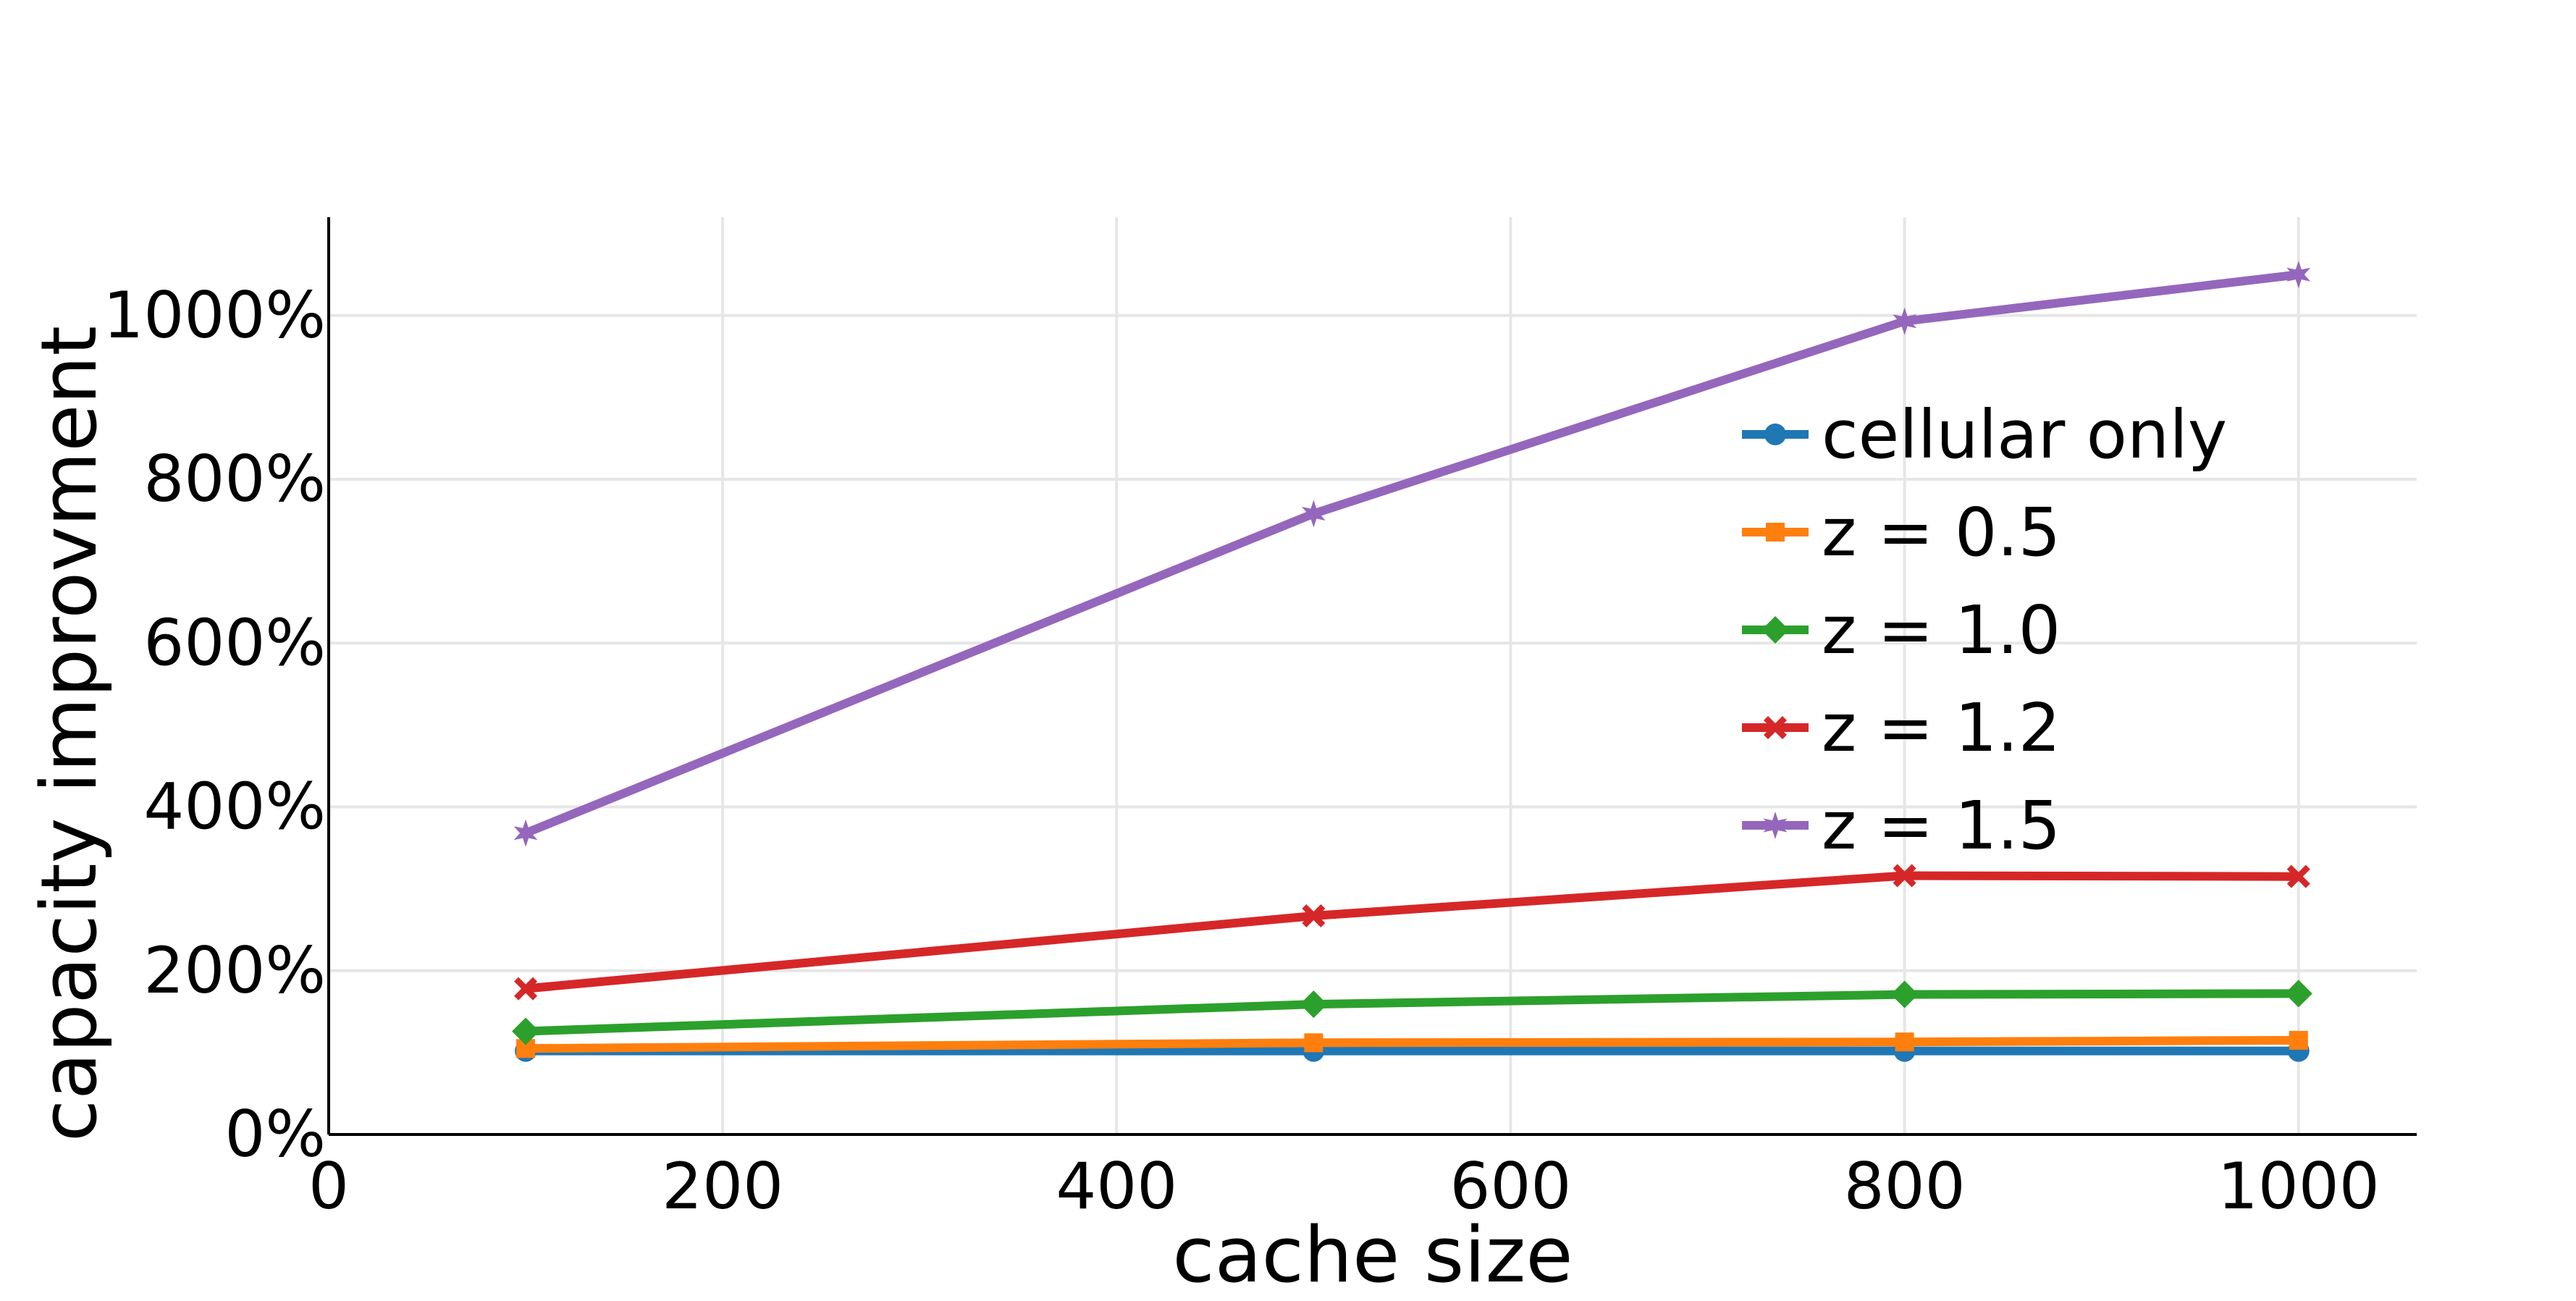 Image resolution: width=2576 pixels, height=1301 pixels. I want to click on legend-label: z = 1.5, so click(1941, 825).